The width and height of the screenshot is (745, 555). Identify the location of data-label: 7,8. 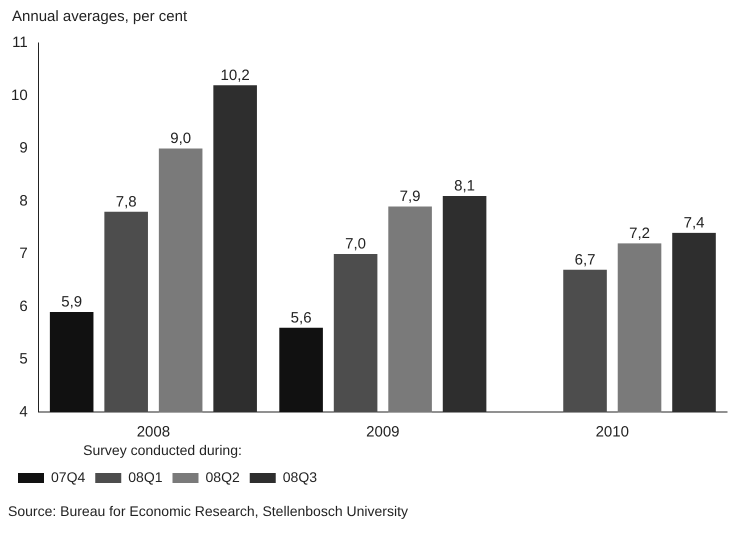
(126, 201).